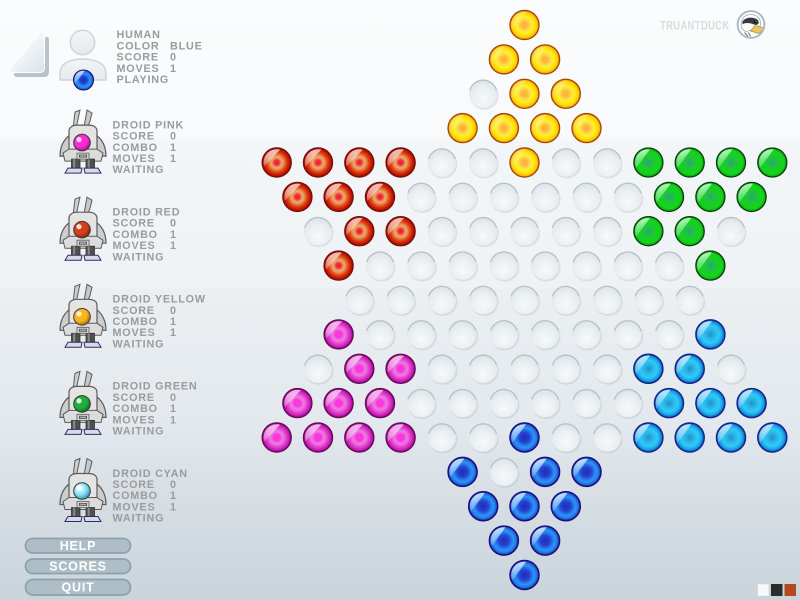  I want to click on svg-text: DROID YELLOW, so click(159, 300).